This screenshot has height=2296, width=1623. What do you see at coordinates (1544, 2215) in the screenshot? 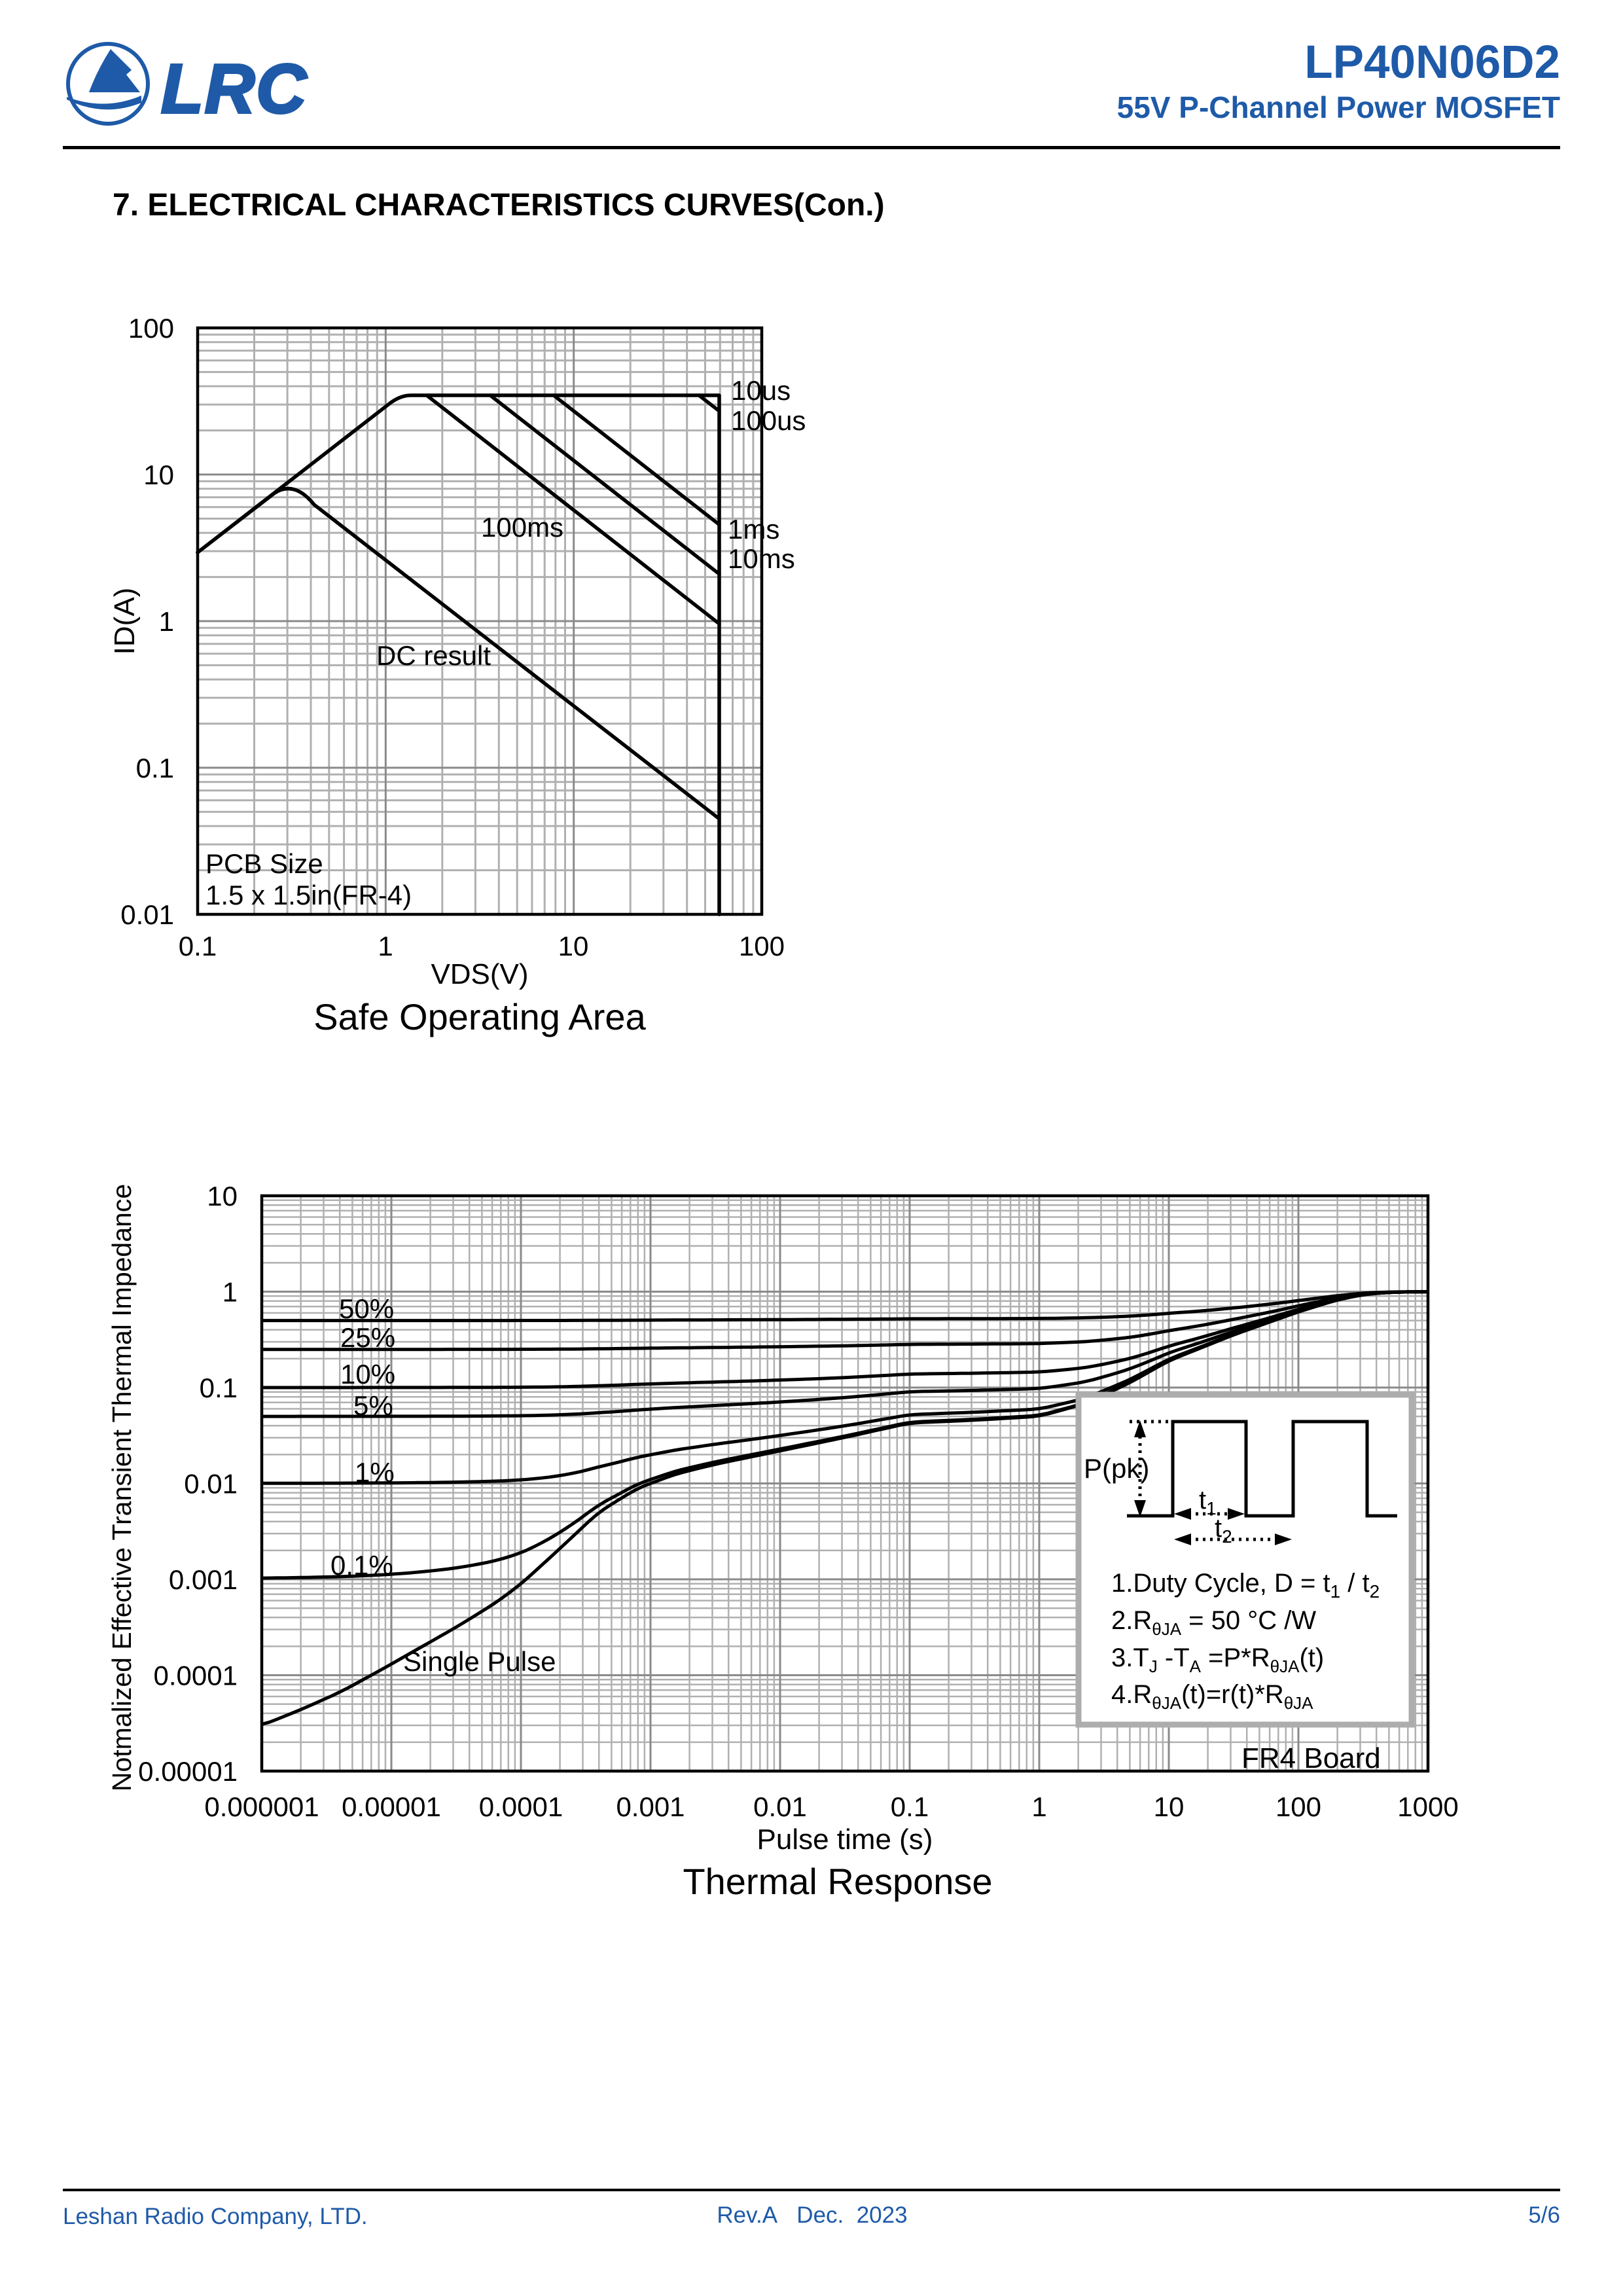
I see `svg-text: 5/6` at bounding box center [1544, 2215].